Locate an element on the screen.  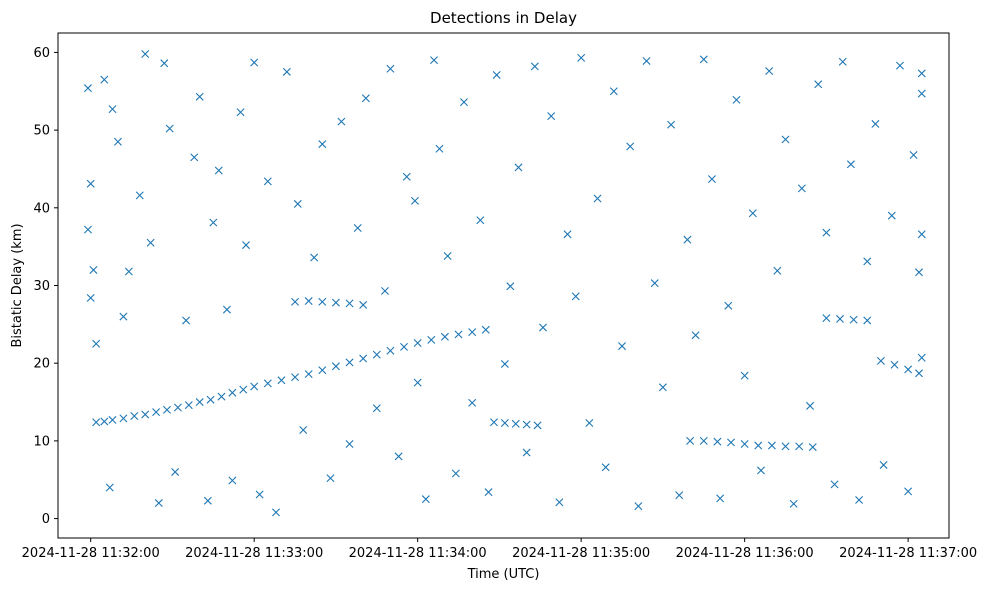
x-tick-label: 2024-11-28 11:36:00 is located at coordinates (745, 553).